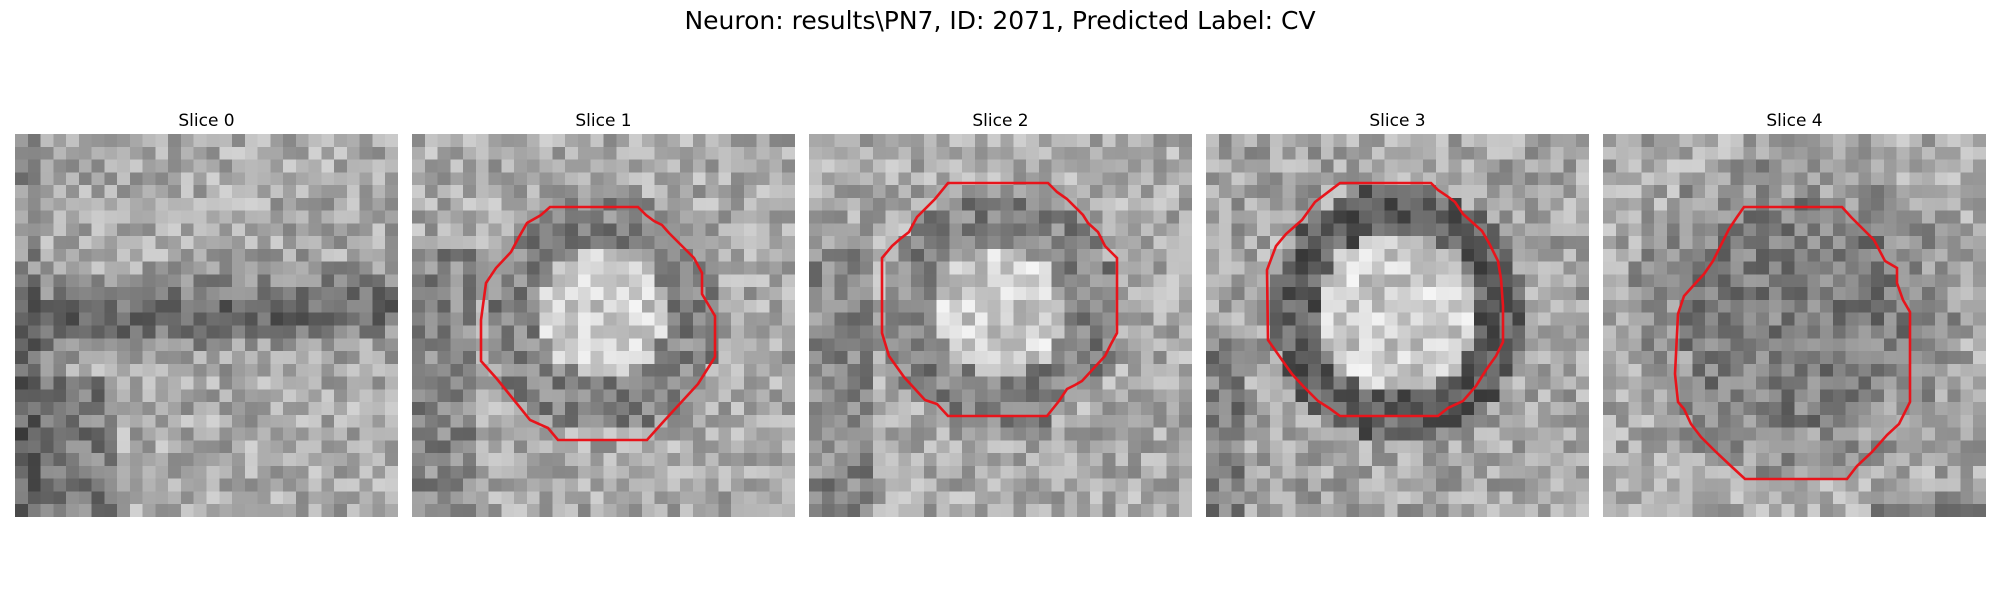  I want to click on slice-panel-0: Slice 0, so click(206, 313).